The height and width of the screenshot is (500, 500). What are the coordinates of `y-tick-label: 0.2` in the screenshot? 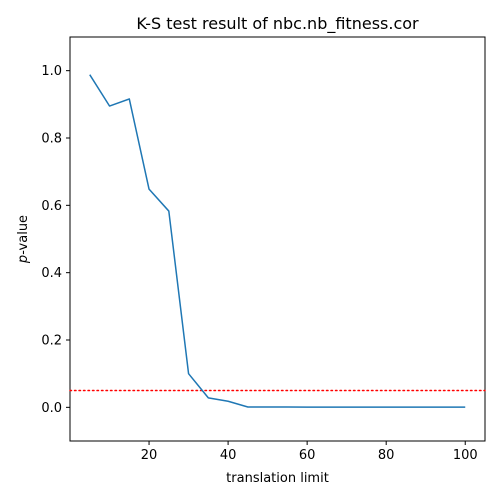 It's located at (51, 341).